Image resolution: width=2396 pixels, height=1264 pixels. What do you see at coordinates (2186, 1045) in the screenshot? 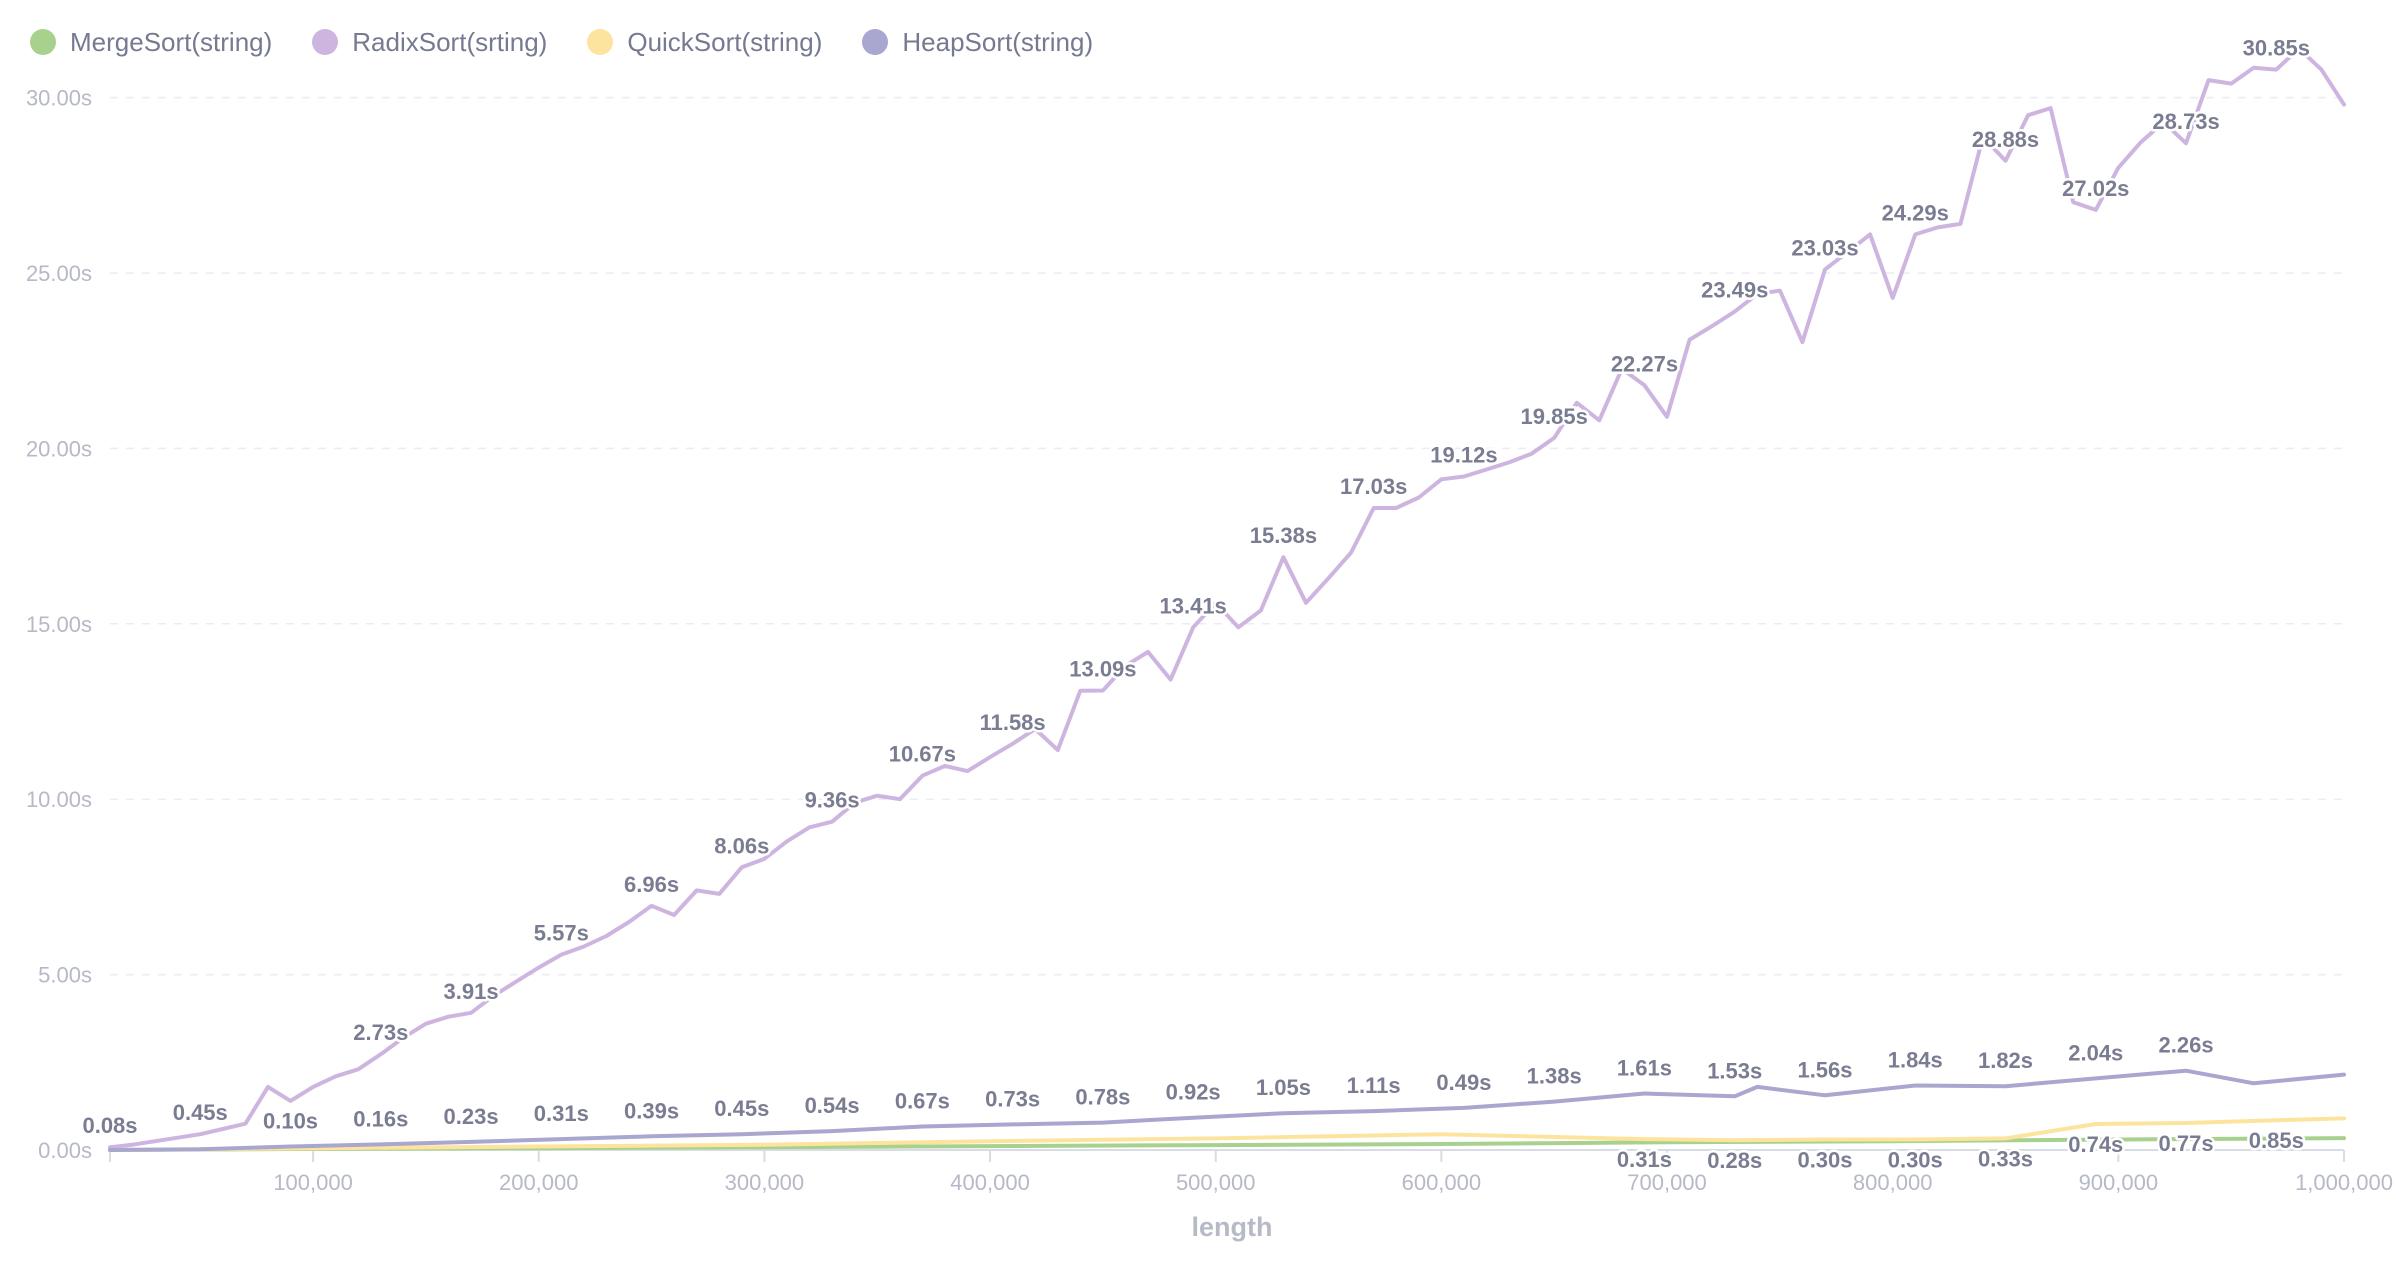
I see `data-label: 2.26s` at bounding box center [2186, 1045].